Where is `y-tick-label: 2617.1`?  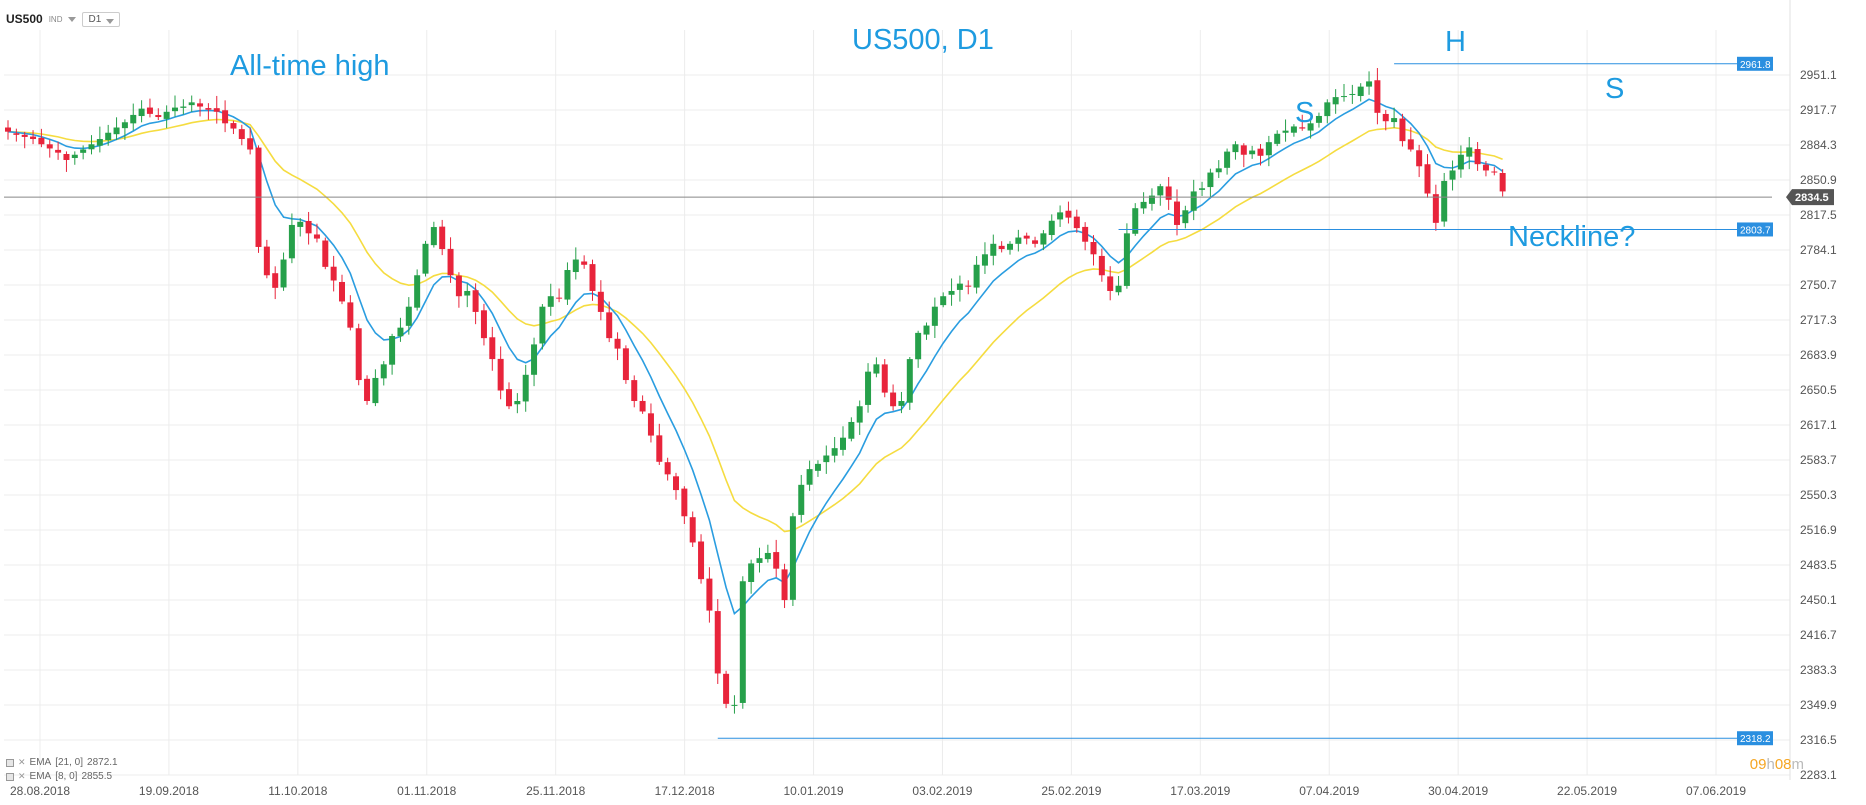 y-tick-label: 2617.1 is located at coordinates (1818, 425).